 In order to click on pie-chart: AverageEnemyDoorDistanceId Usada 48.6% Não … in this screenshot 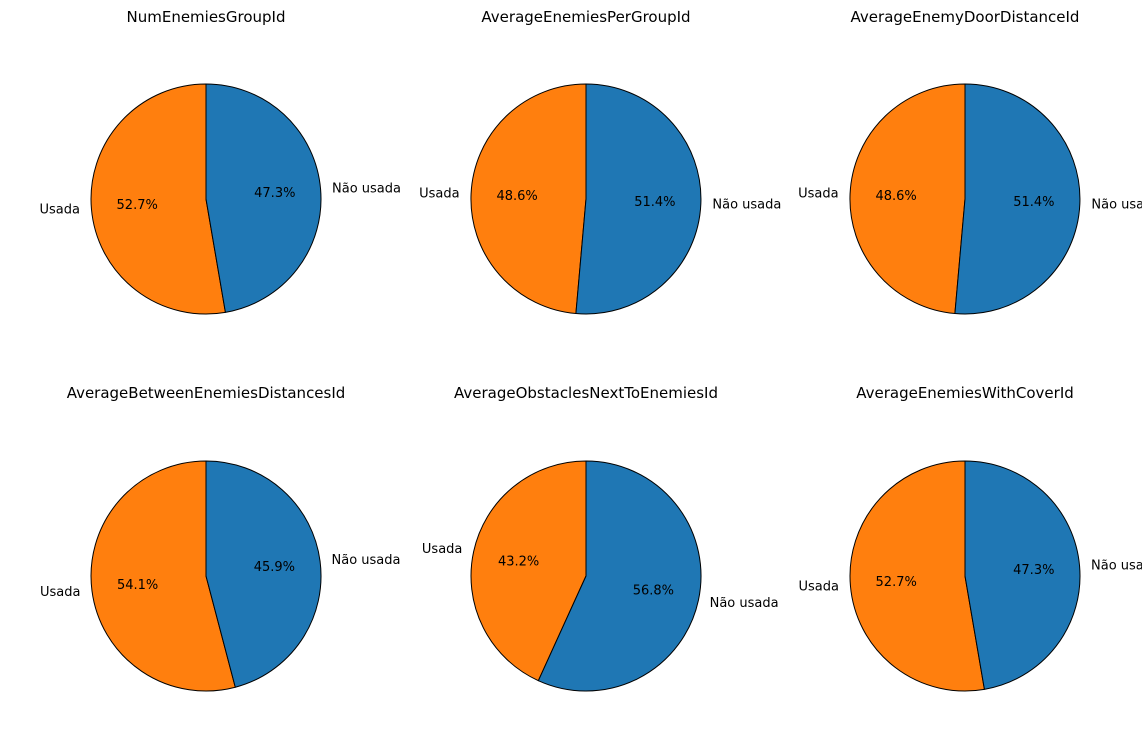, I will do `click(970, 161)`.